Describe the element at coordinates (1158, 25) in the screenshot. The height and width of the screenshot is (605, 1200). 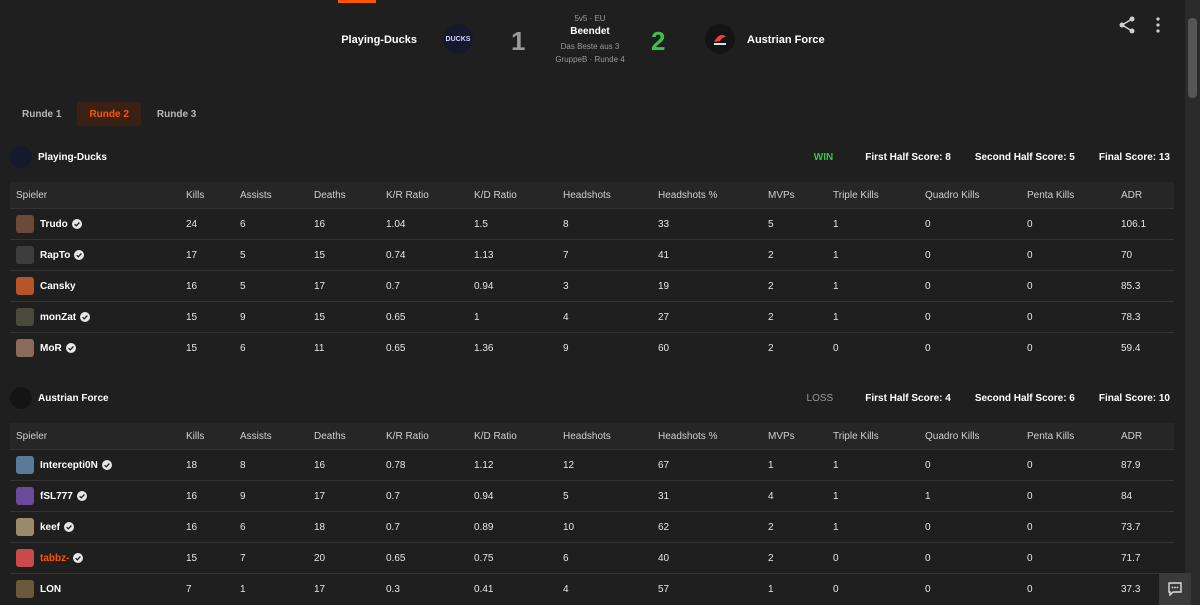
I see `more-vertical-icon` at that location.